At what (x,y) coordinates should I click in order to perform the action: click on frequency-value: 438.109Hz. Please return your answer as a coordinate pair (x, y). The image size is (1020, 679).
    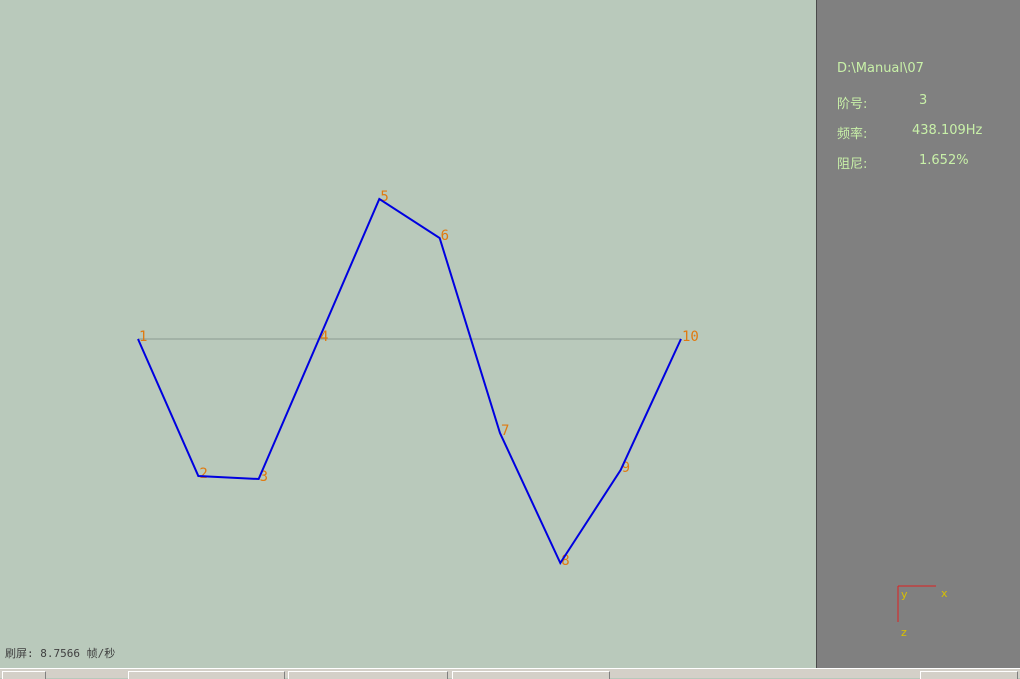
    Looking at the image, I should click on (947, 130).